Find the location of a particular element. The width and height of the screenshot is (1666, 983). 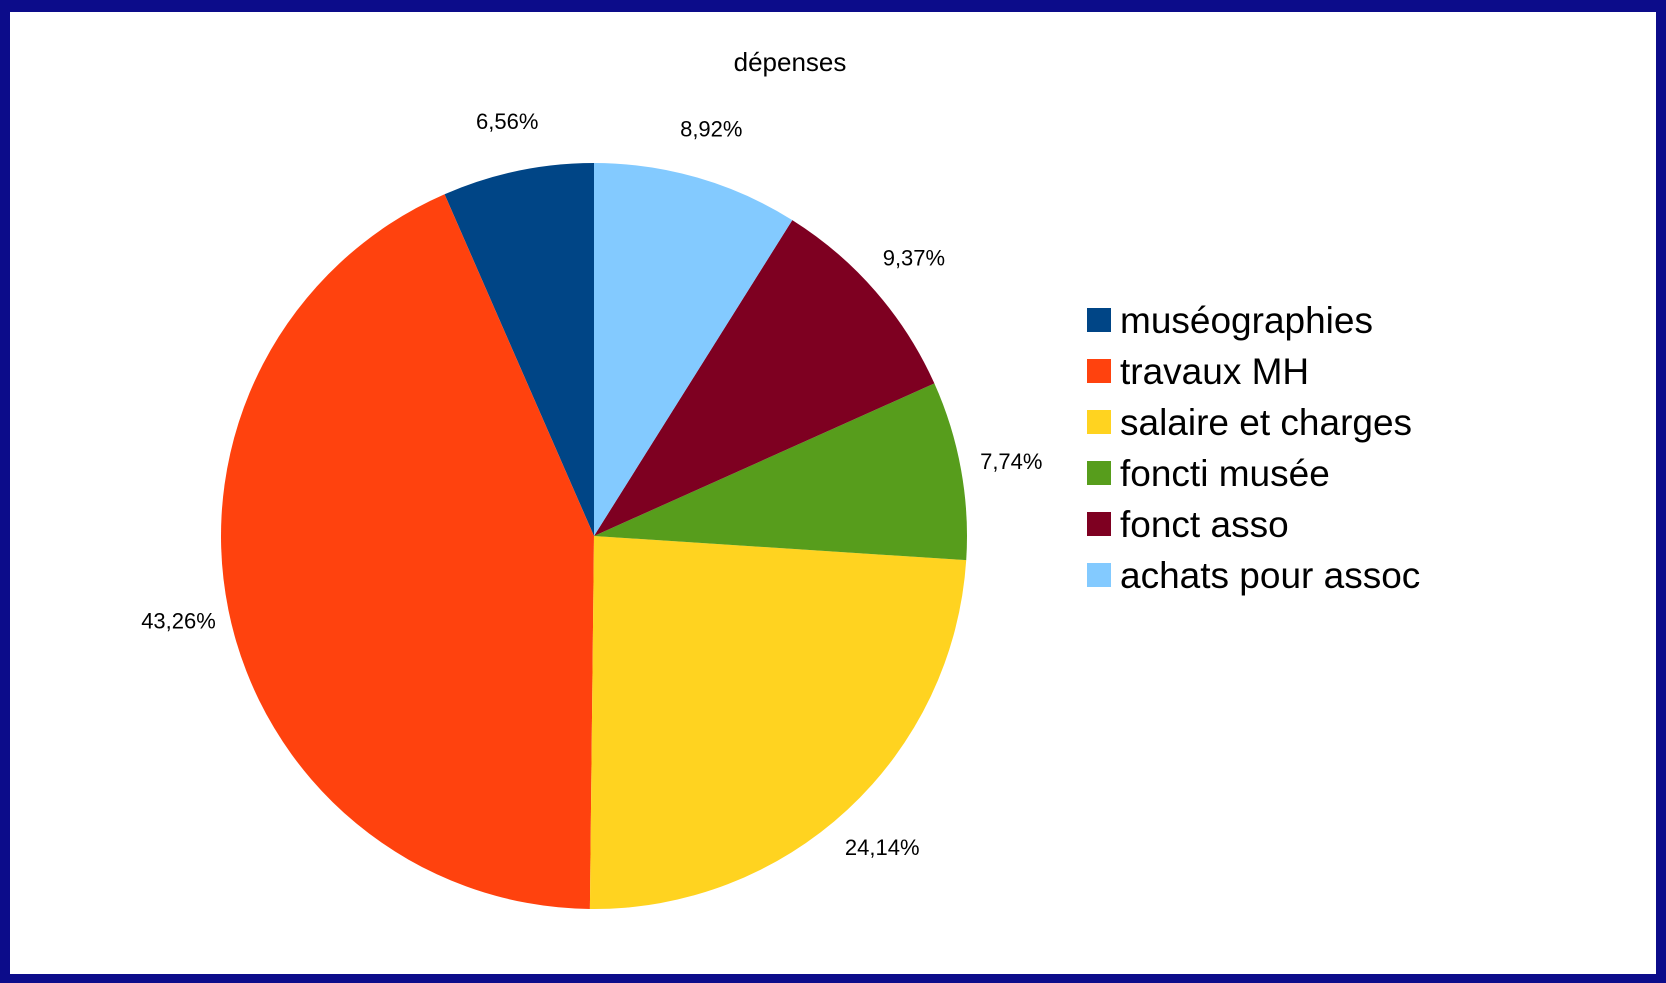

data-label-achats-pour-assoc: 8,92% is located at coordinates (711, 129).